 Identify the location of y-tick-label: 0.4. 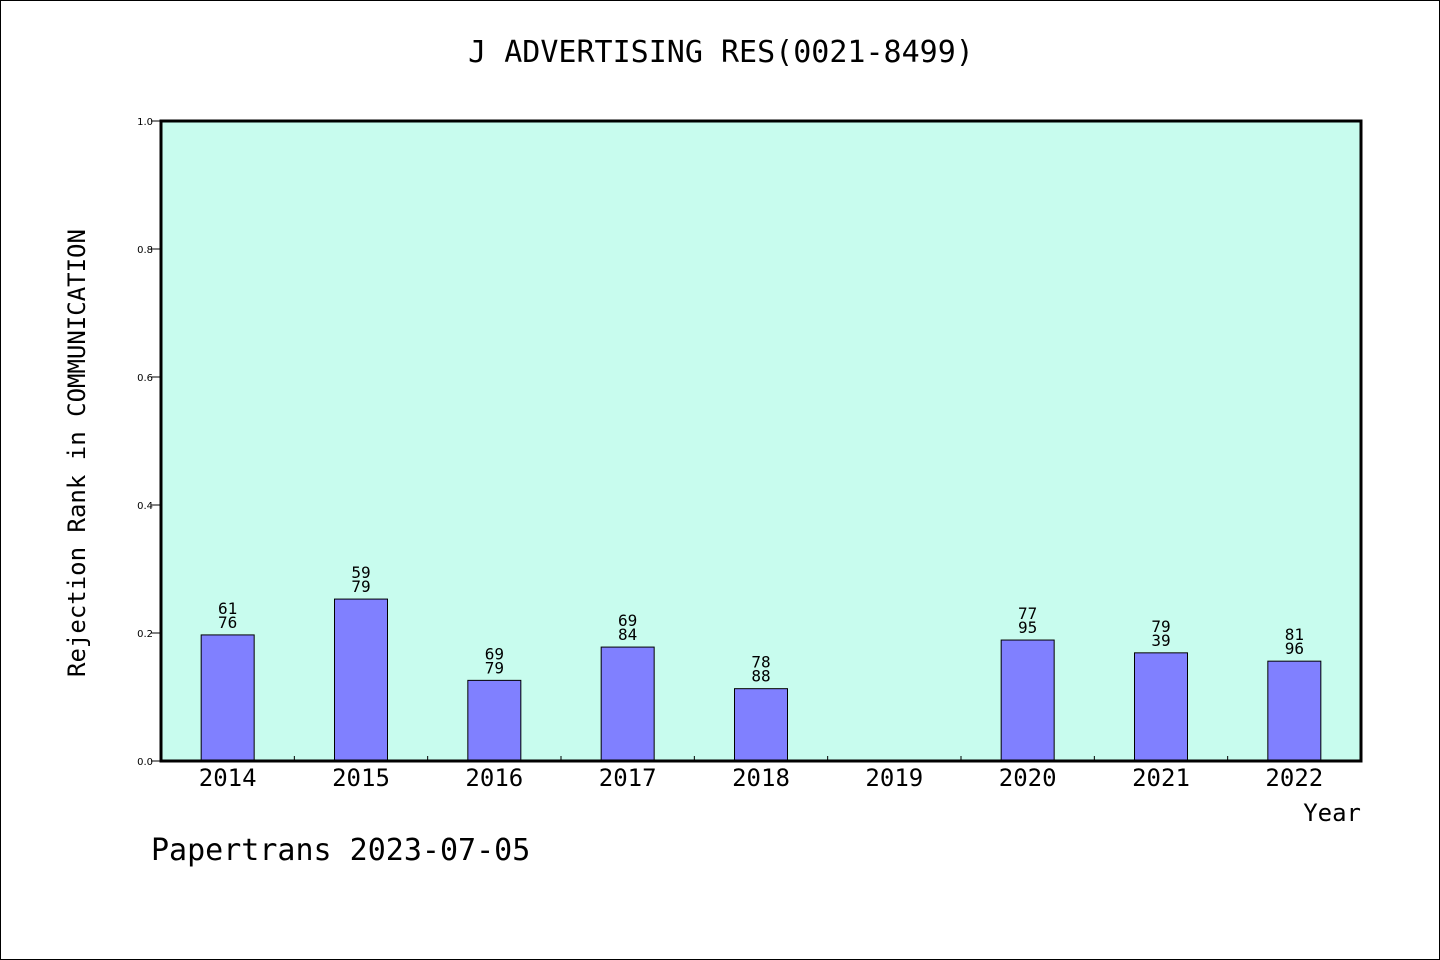
(145, 506).